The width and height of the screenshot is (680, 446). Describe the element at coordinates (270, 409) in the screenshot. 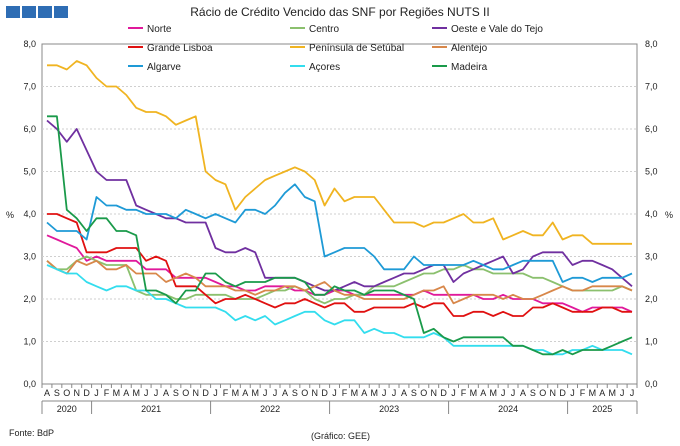

I see `x-year-label: 2022` at that location.